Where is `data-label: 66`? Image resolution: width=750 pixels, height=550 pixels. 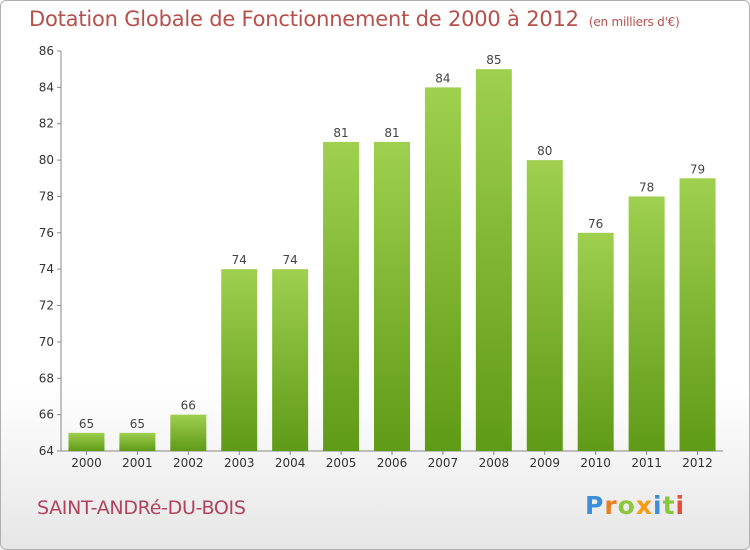 data-label: 66 is located at coordinates (188, 406).